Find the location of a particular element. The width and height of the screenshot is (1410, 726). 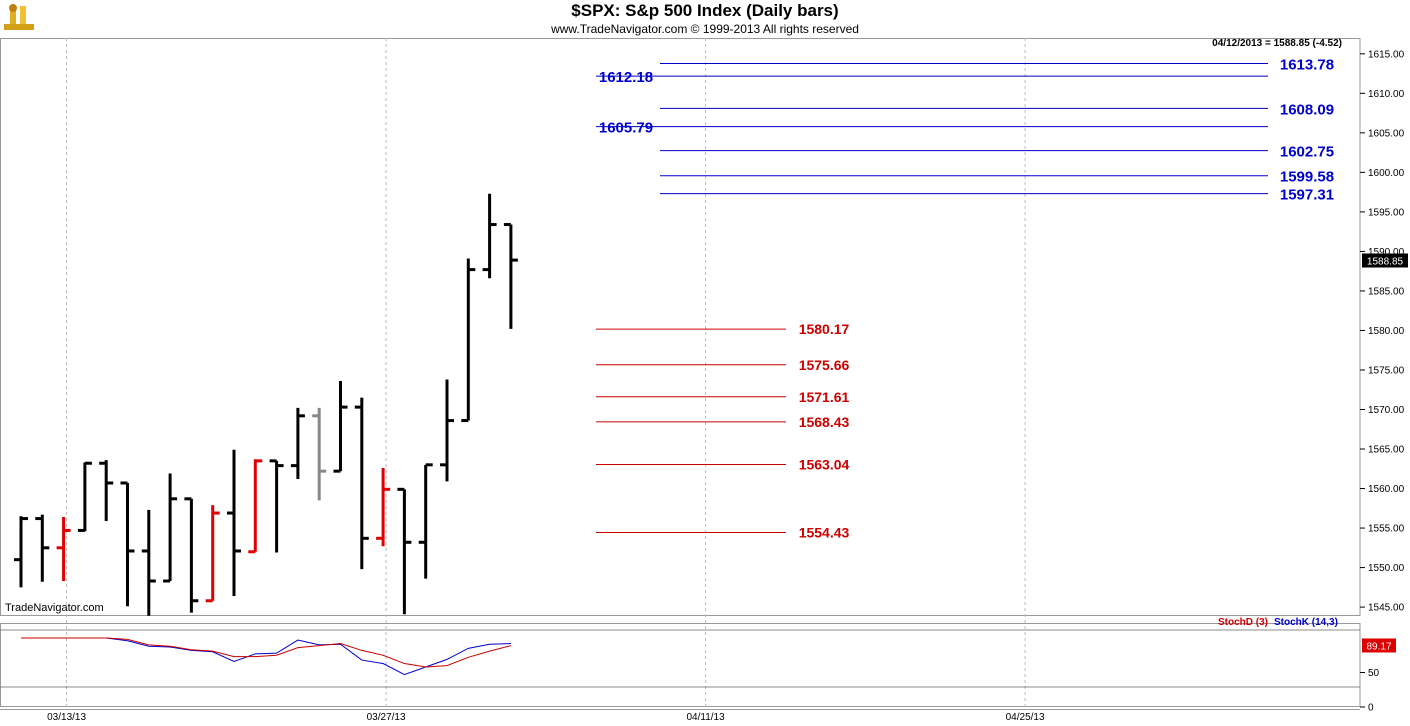

x-tick-label: 03/27/13 is located at coordinates (386, 717).